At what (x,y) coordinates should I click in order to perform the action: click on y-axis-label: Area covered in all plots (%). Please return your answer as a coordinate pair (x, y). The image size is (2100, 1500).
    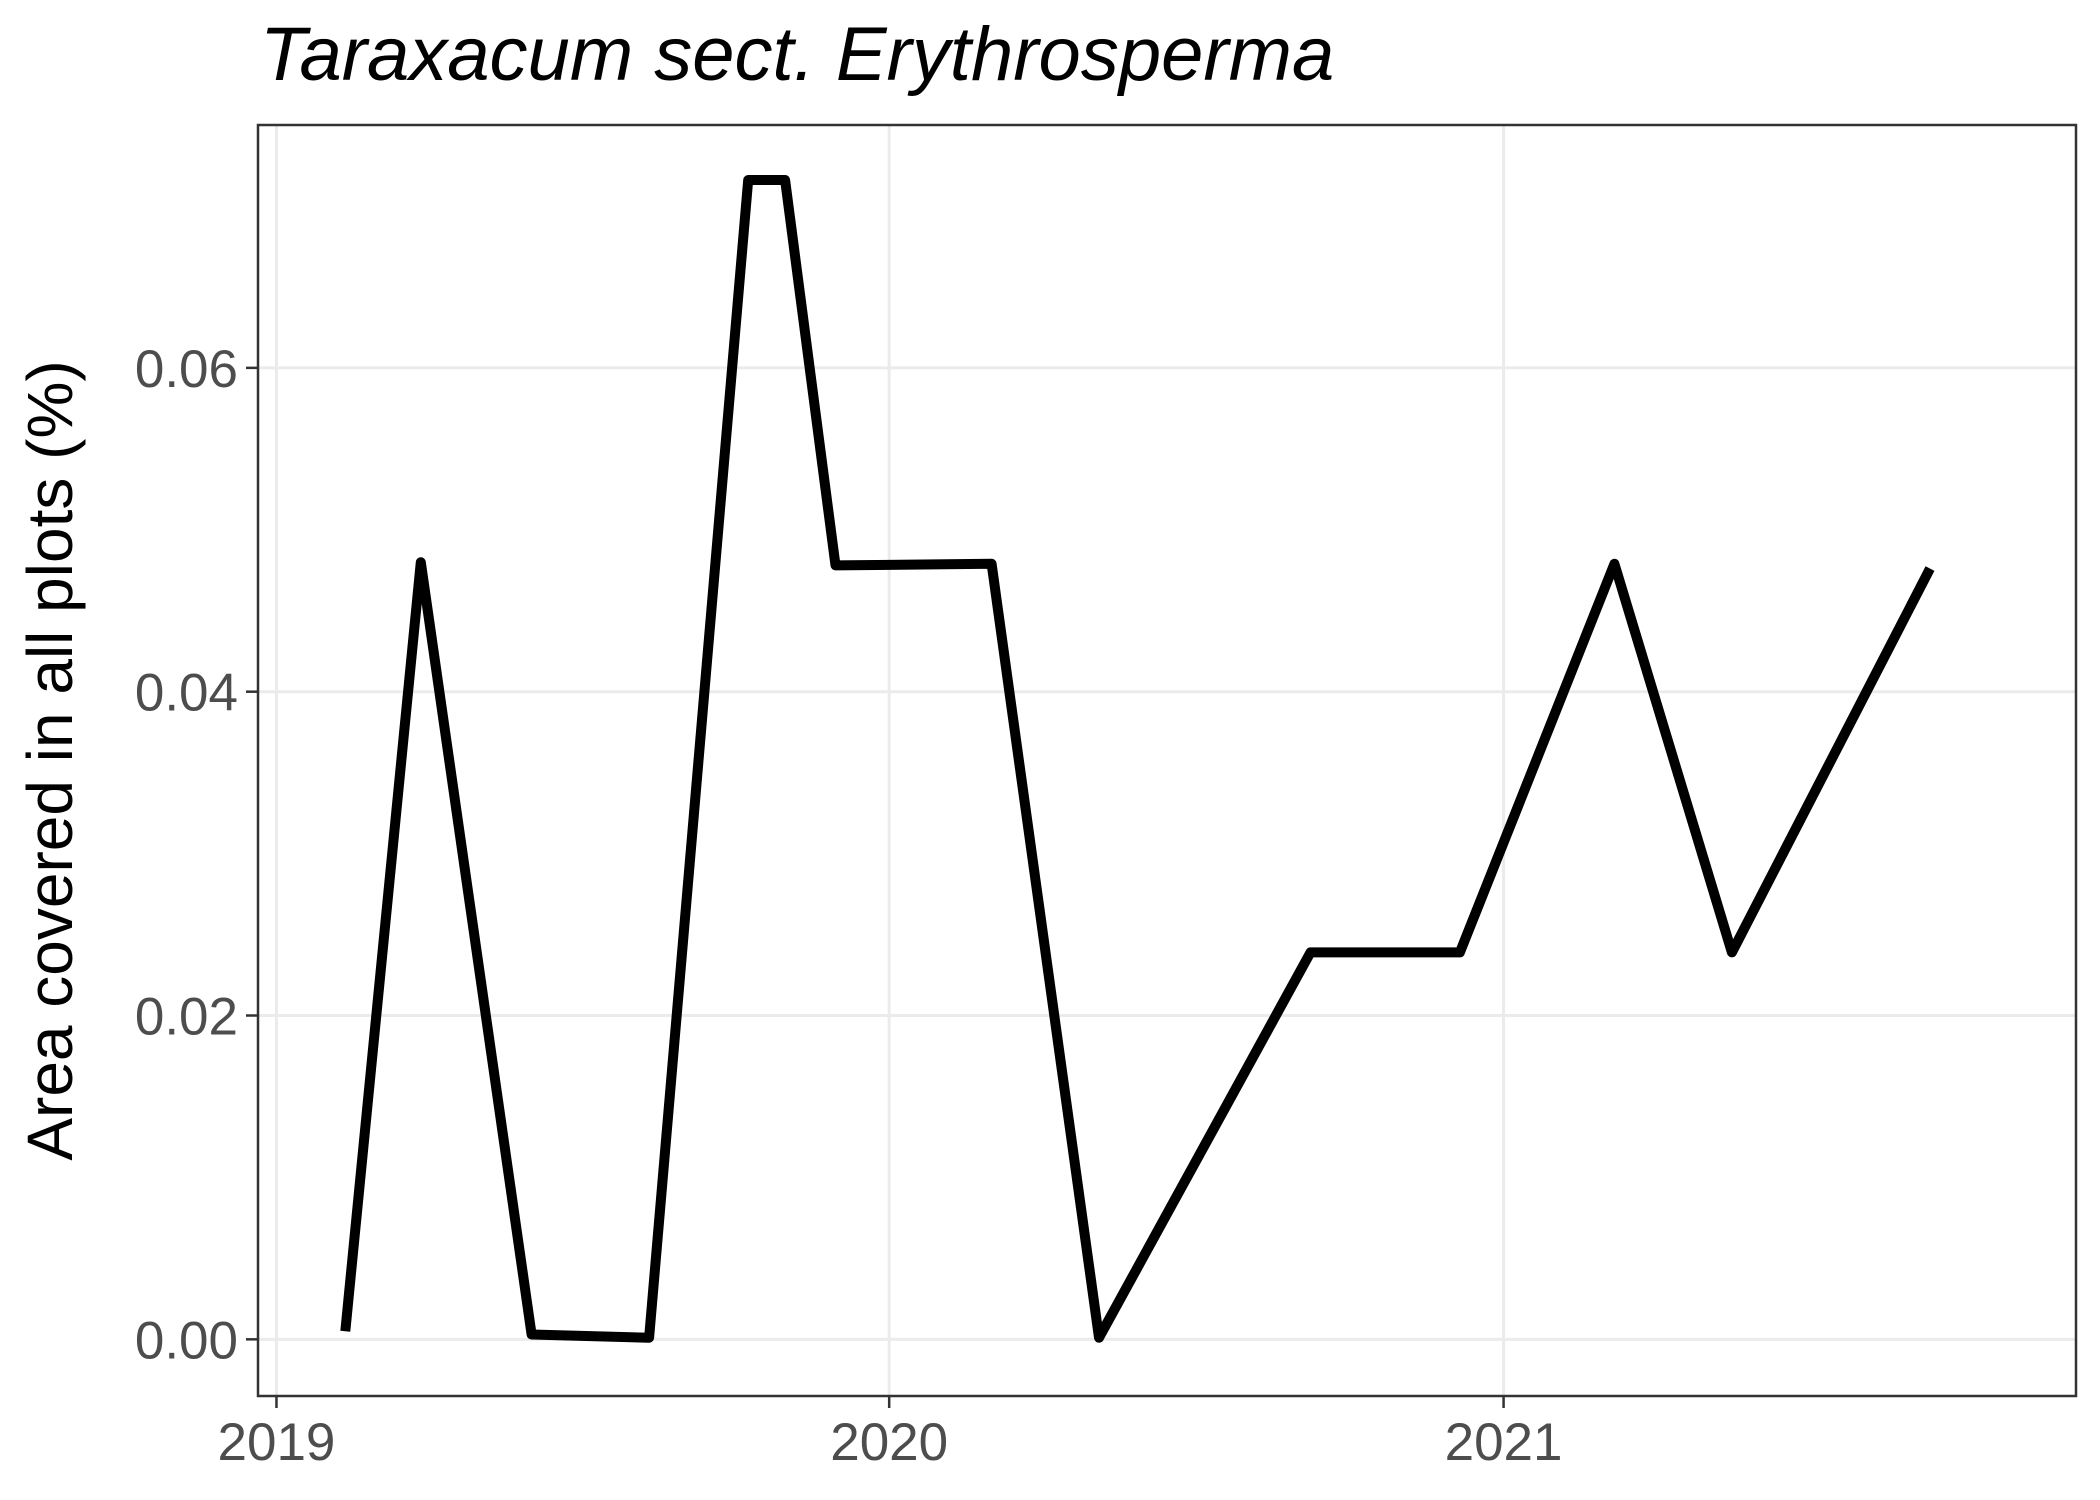
    Looking at the image, I should click on (50, 760).